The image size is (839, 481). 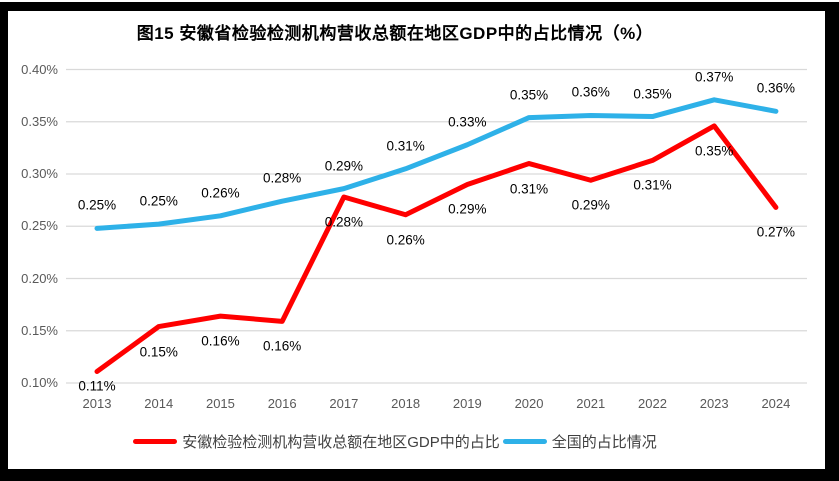 I want to click on legend-item-national: 全国的占比情况, so click(x=579, y=441).